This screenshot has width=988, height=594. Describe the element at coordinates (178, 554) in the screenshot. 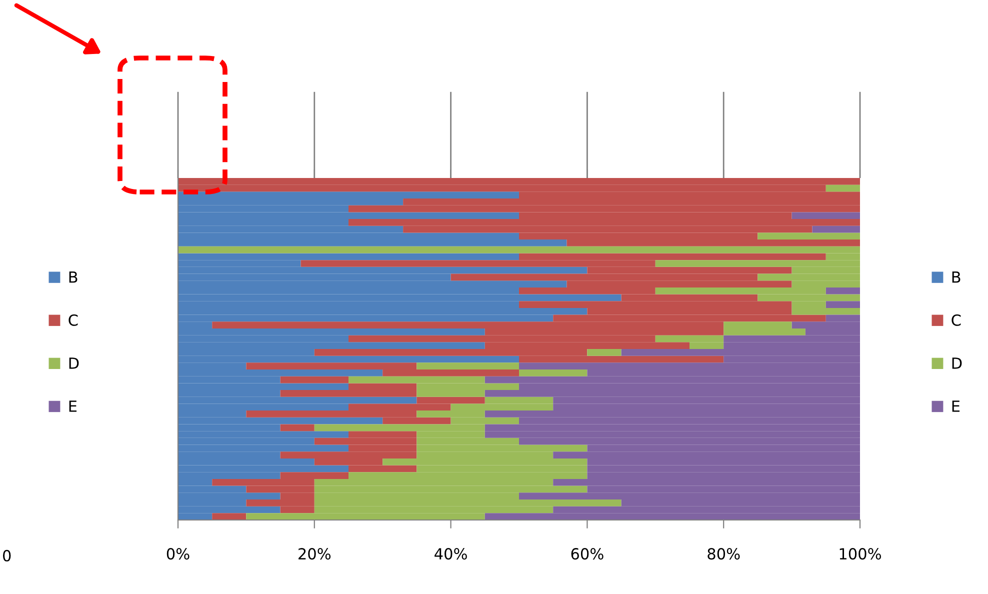

I see `x-tick-label: 0%` at that location.